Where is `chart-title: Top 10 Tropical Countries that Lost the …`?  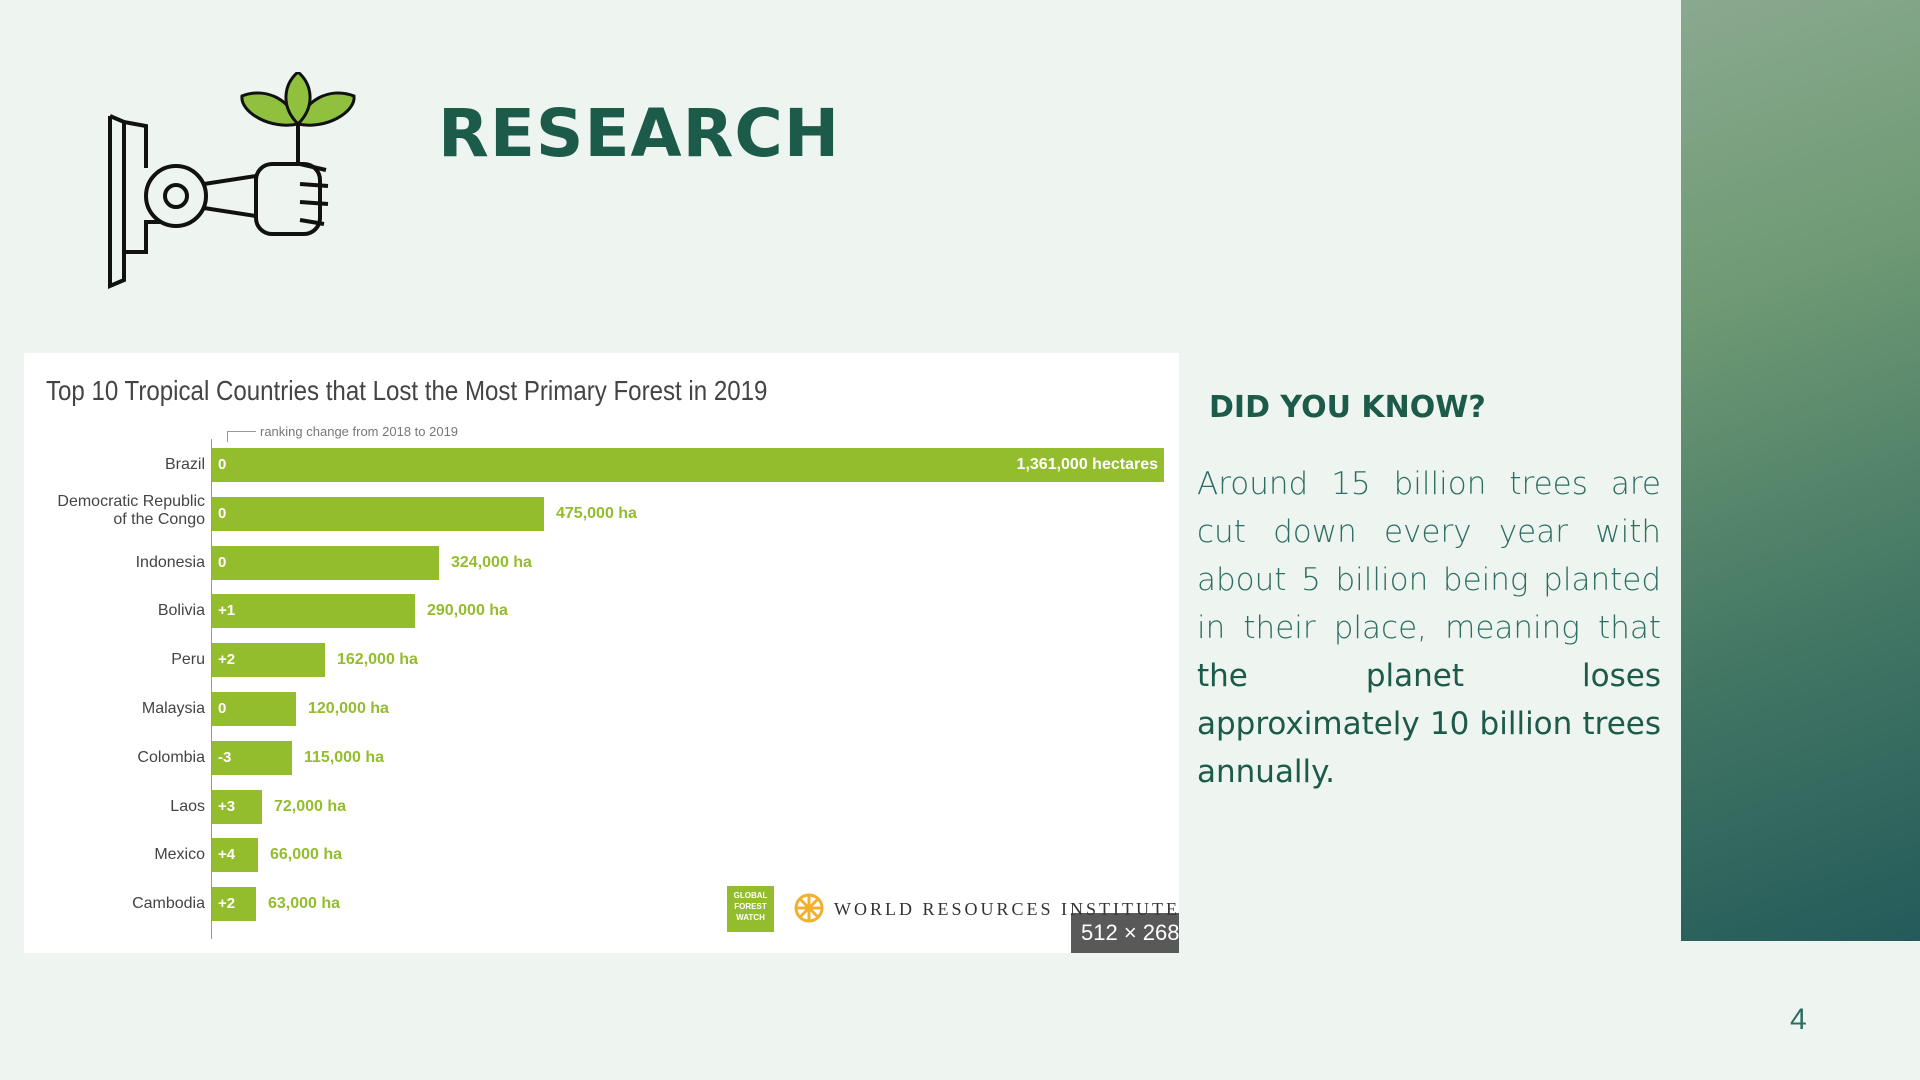 chart-title: Top 10 Tropical Countries that Lost the … is located at coordinates (407, 390).